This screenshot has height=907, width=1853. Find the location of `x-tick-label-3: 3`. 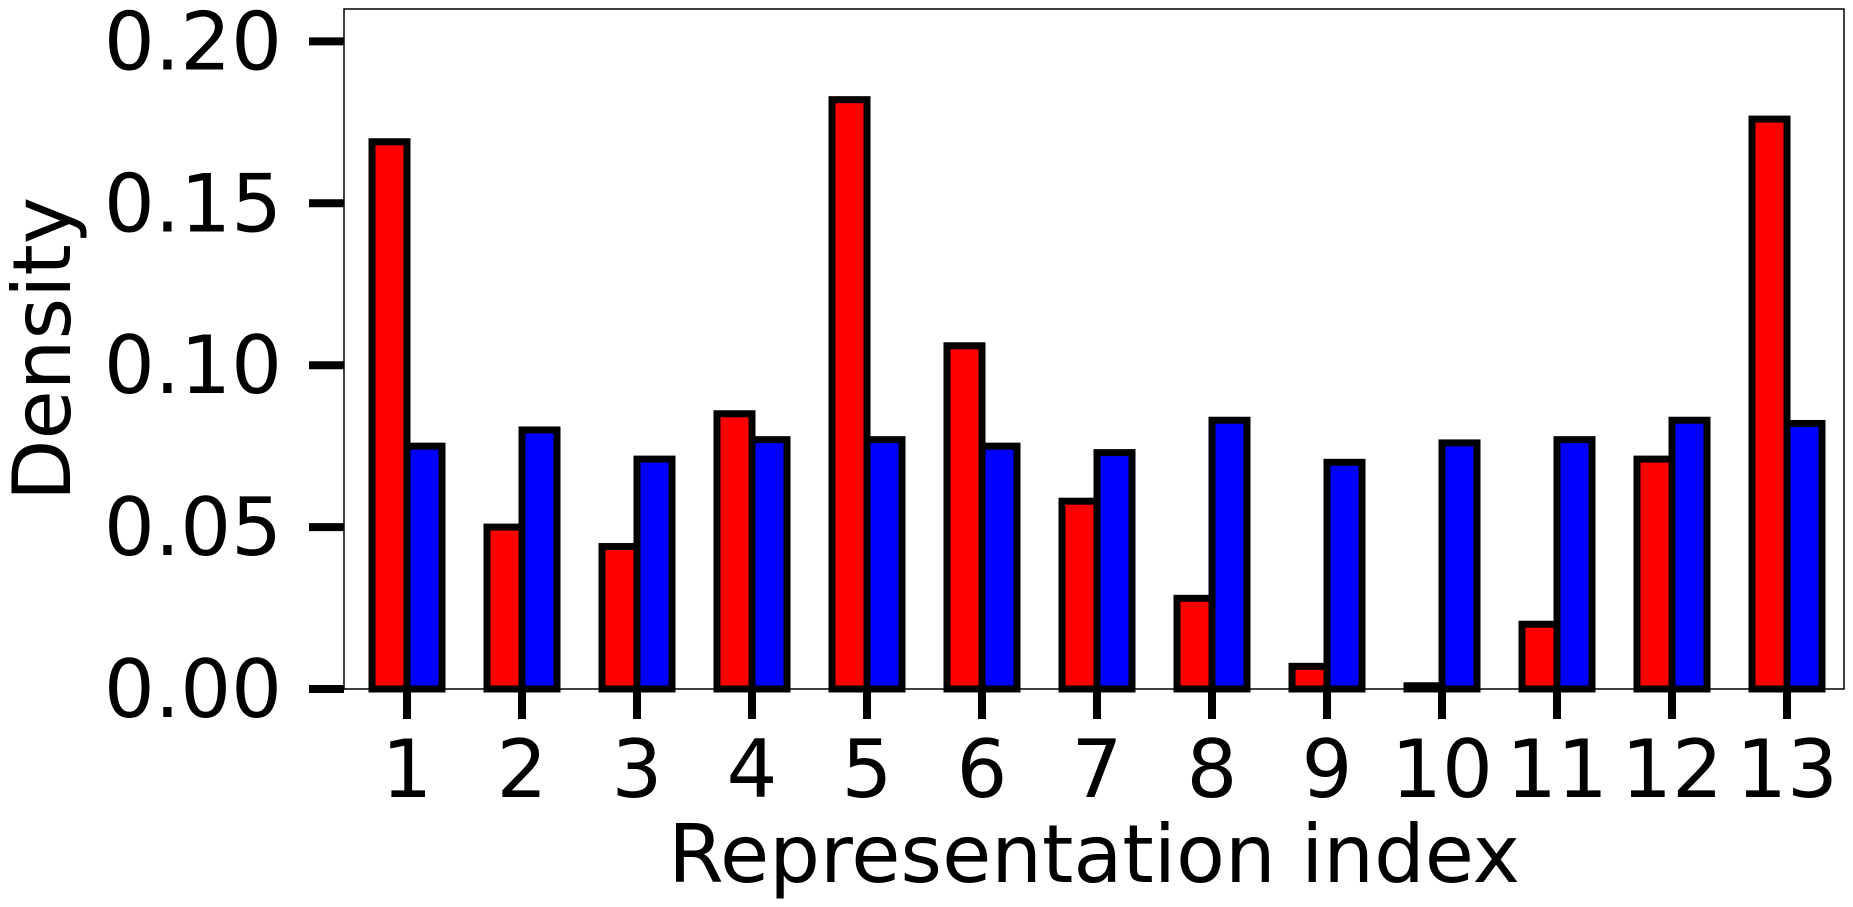

x-tick-label-3: 3 is located at coordinates (637, 769).